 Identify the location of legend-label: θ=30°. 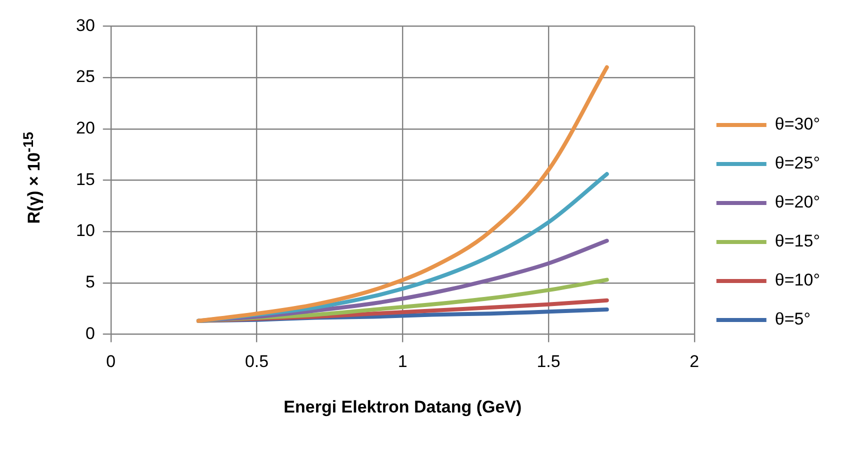
(797, 124).